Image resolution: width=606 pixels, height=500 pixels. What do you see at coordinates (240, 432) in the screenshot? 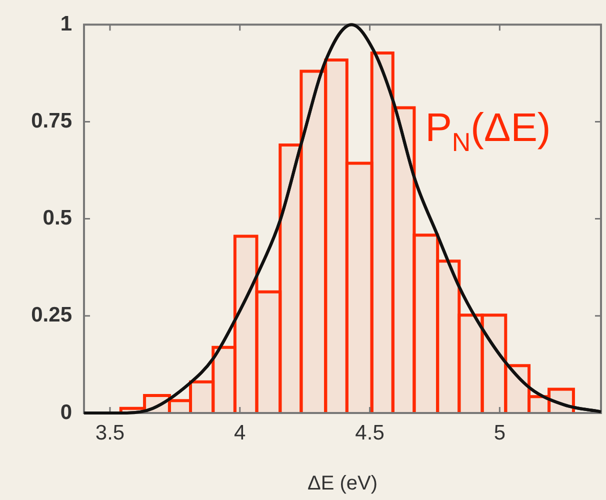
I see `x-tick-label: 4` at bounding box center [240, 432].